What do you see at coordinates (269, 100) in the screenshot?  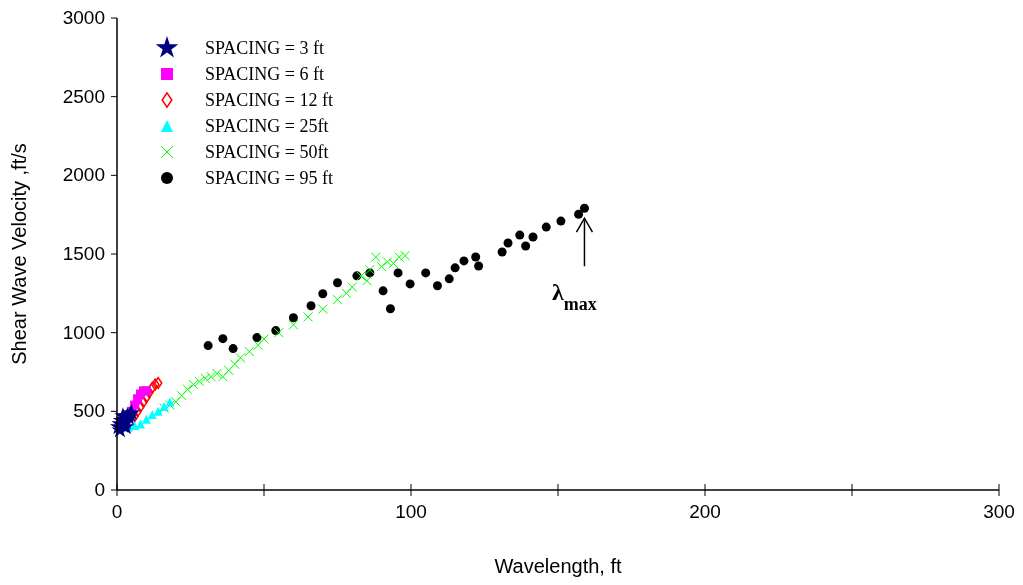 I see `legend-label: SPACING = 12 ft` at bounding box center [269, 100].